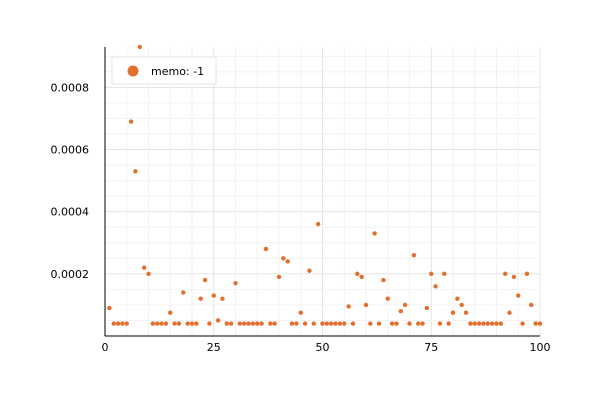  Describe the element at coordinates (323, 347) in the screenshot. I see `x-tick-label: 50` at that location.